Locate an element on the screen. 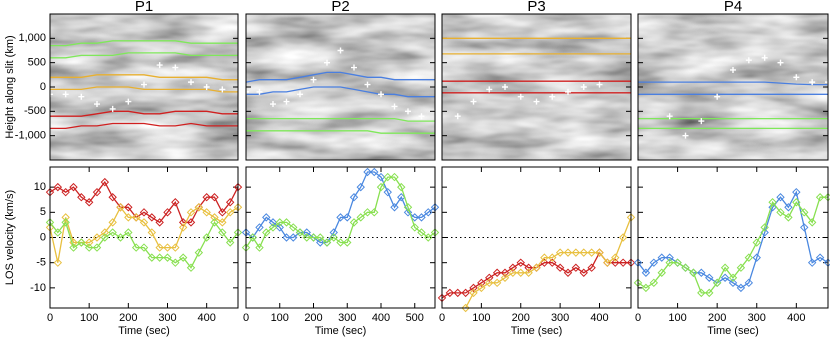 The height and width of the screenshot is (340, 830). y-axis-label: Height along slit (km) is located at coordinates (10, 86).